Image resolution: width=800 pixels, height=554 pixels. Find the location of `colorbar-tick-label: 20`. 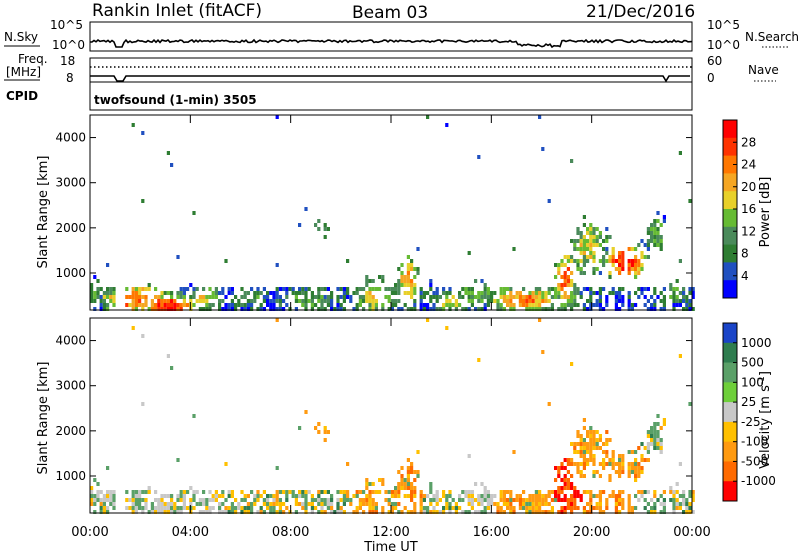

colorbar-tick-label: 20 is located at coordinates (748, 187).